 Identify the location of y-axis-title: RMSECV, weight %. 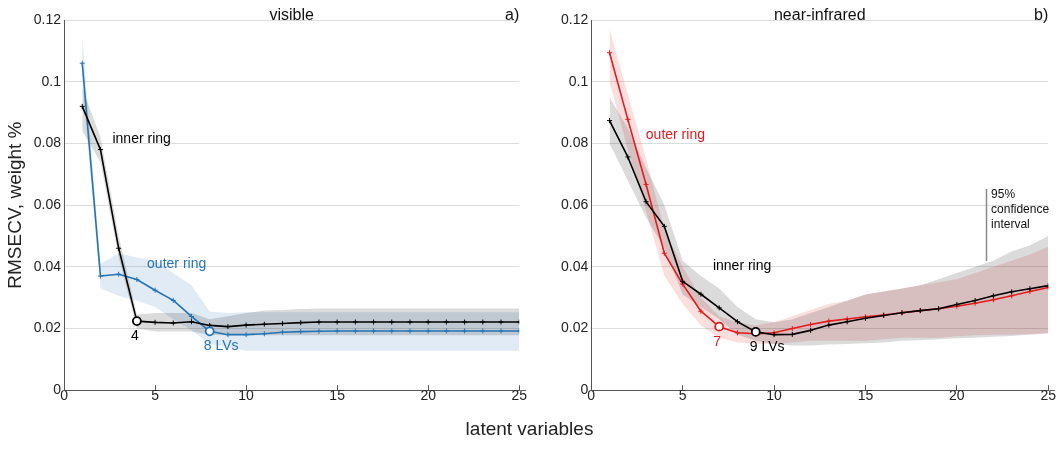
(14, 205).